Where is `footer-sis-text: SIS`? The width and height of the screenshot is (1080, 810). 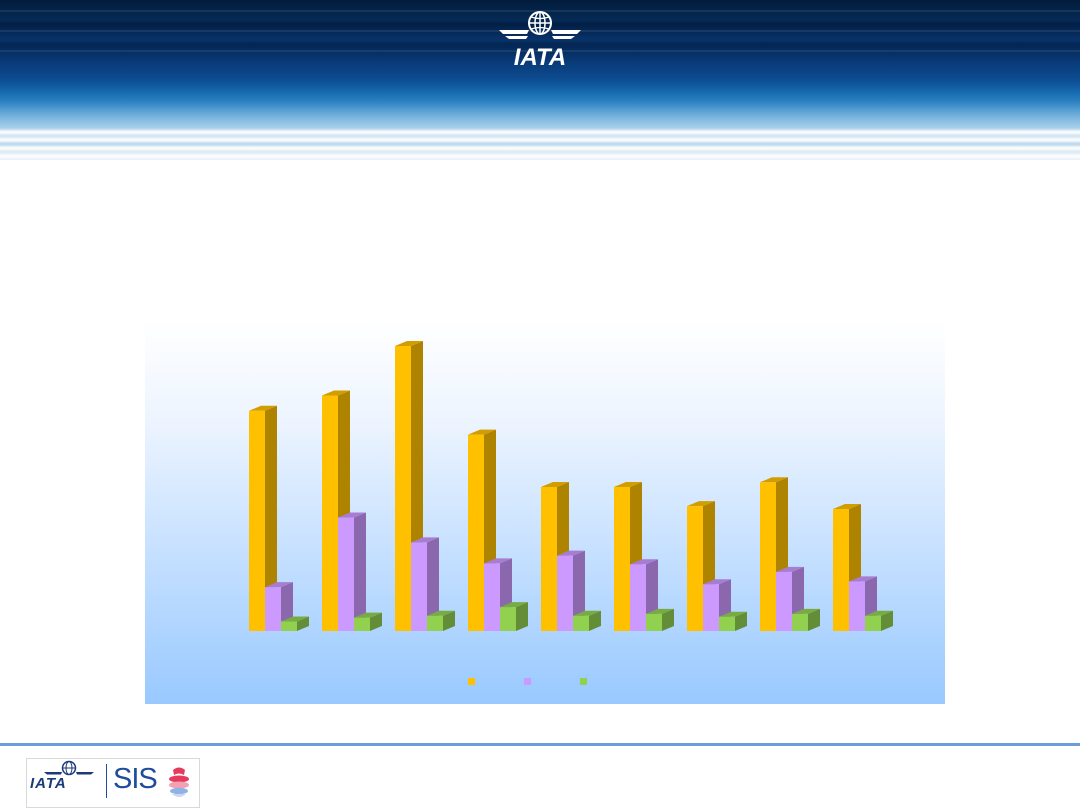
footer-sis-text: SIS is located at coordinates (135, 779).